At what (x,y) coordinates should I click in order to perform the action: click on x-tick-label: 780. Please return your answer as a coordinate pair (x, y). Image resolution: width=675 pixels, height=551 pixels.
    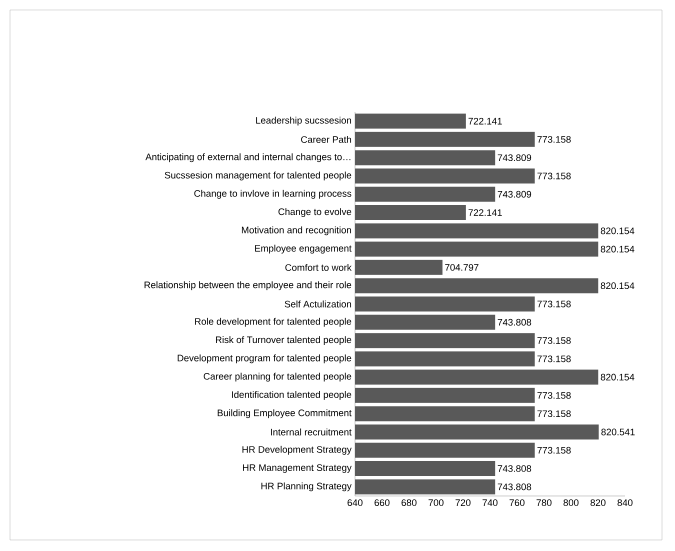
    Looking at the image, I should click on (544, 502).